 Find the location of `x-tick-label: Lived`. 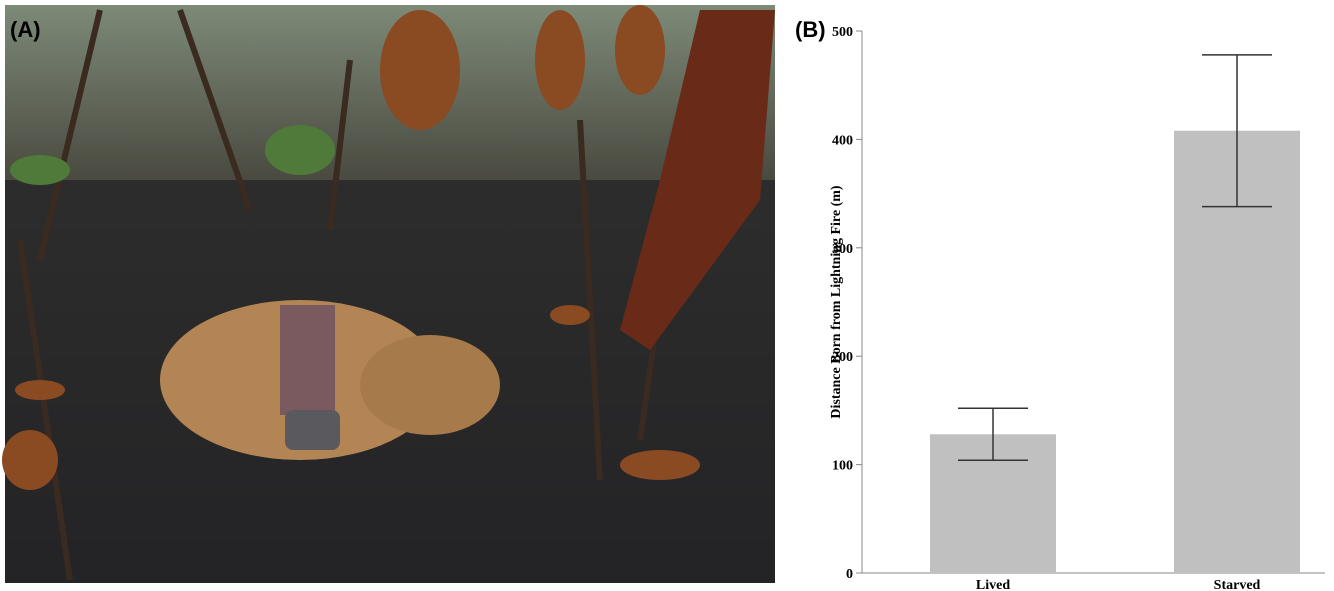

x-tick-label: Lived is located at coordinates (993, 584).